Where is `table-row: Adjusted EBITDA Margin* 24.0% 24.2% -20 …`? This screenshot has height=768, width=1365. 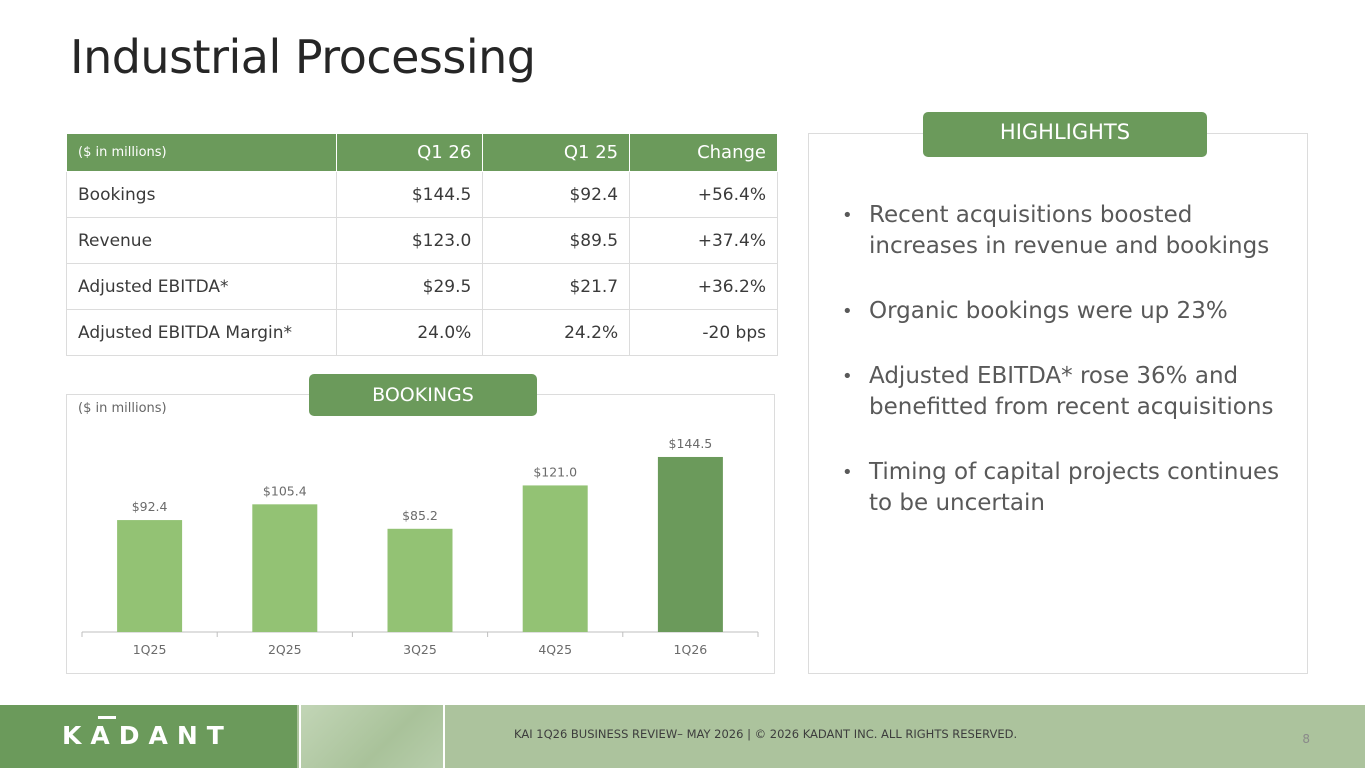
table-row: Adjusted EBITDA Margin* 24.0% 24.2% -20 … is located at coordinates (422, 332).